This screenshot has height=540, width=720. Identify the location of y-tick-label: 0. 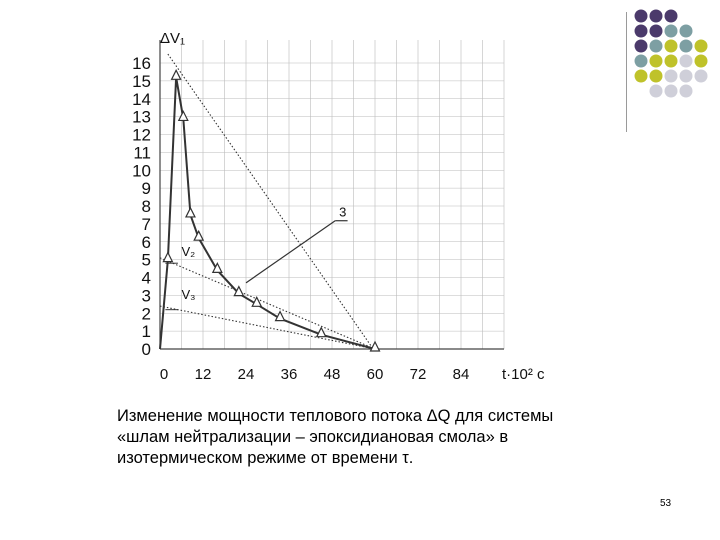
(146, 349).